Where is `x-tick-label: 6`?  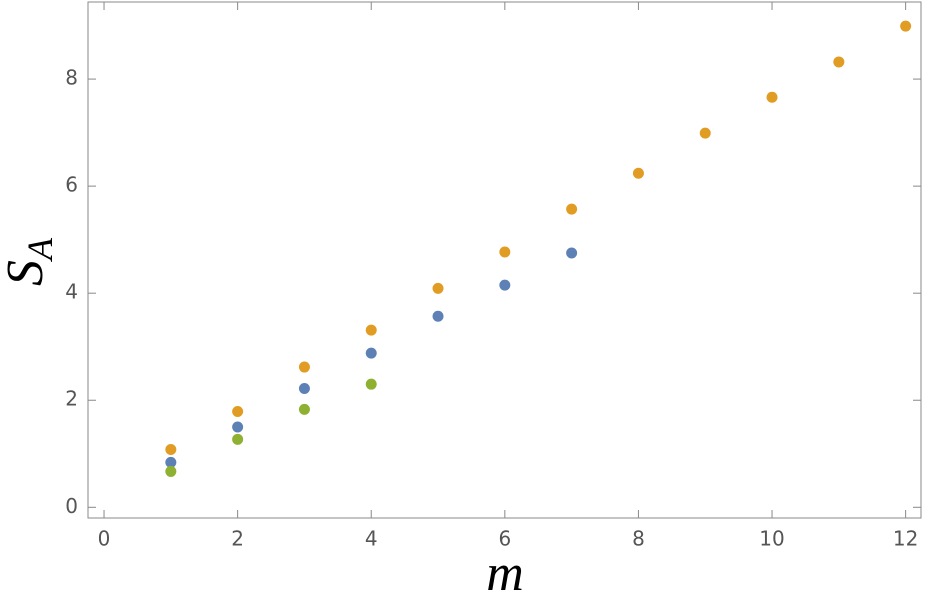
x-tick-label: 6 is located at coordinates (504, 539).